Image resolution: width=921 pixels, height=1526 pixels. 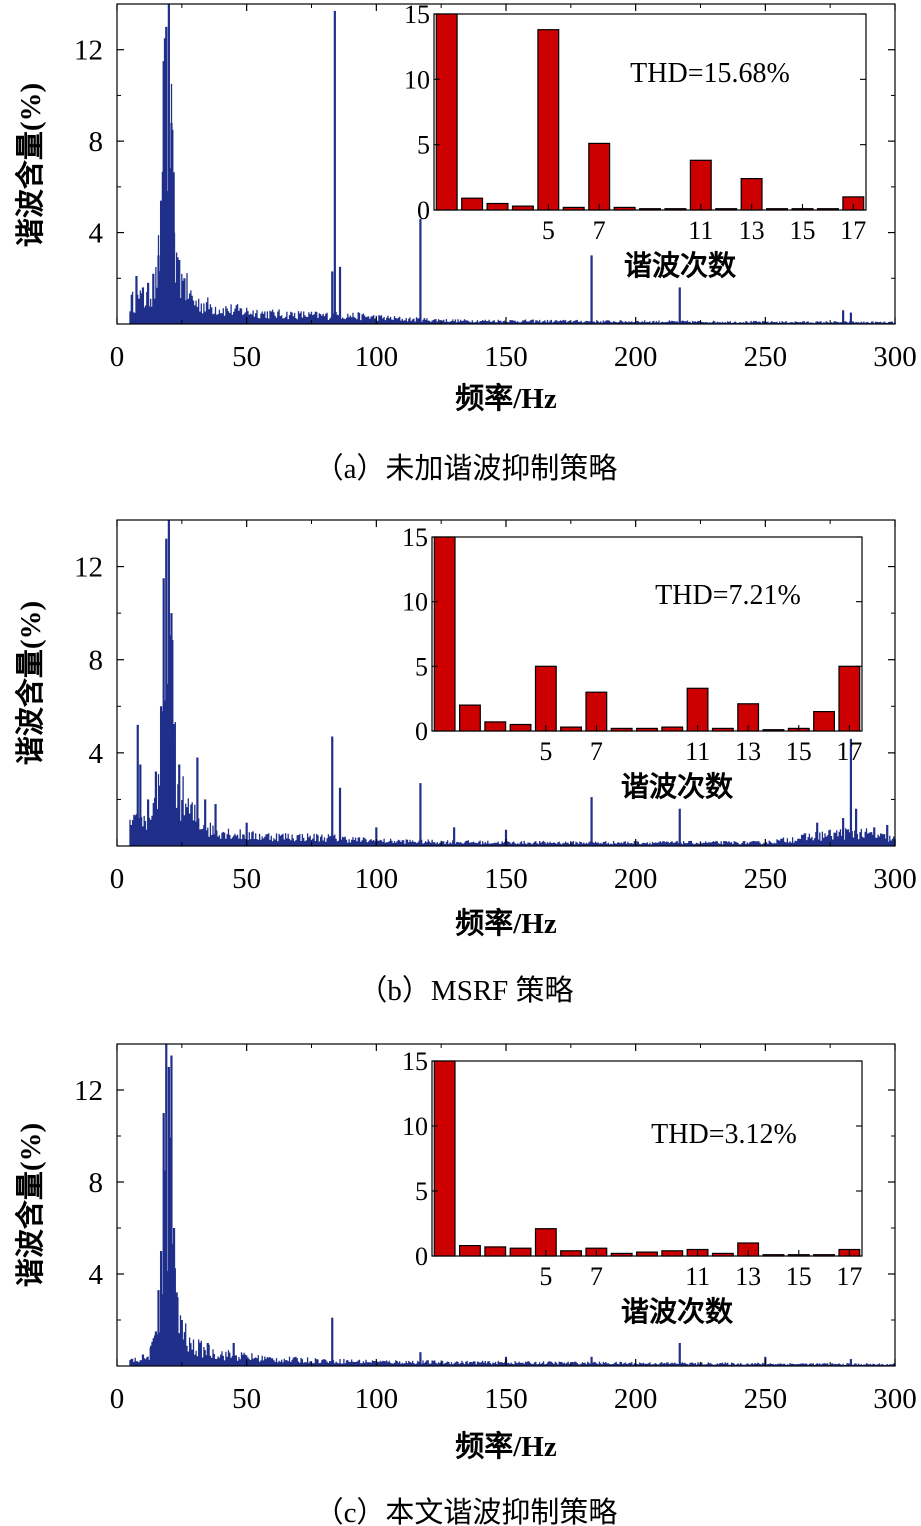 I want to click on x-tick-label: 50, so click(x=246, y=1399).